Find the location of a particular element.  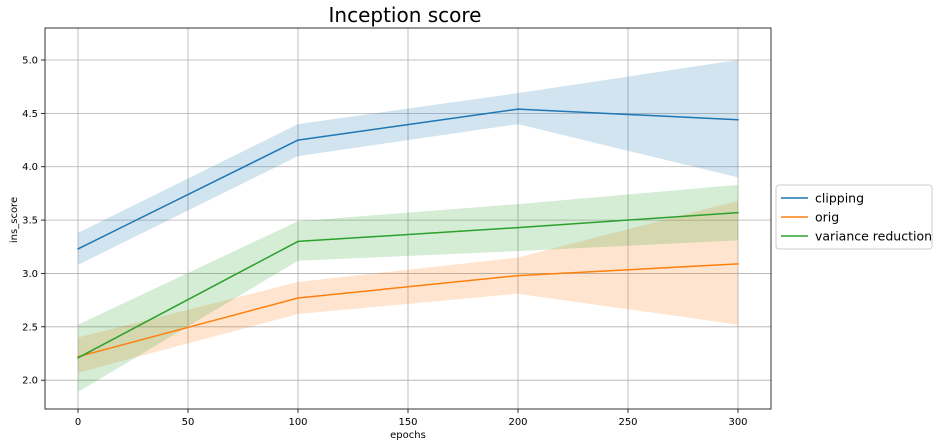

y-tick-label: 4.0 is located at coordinates (30, 167).